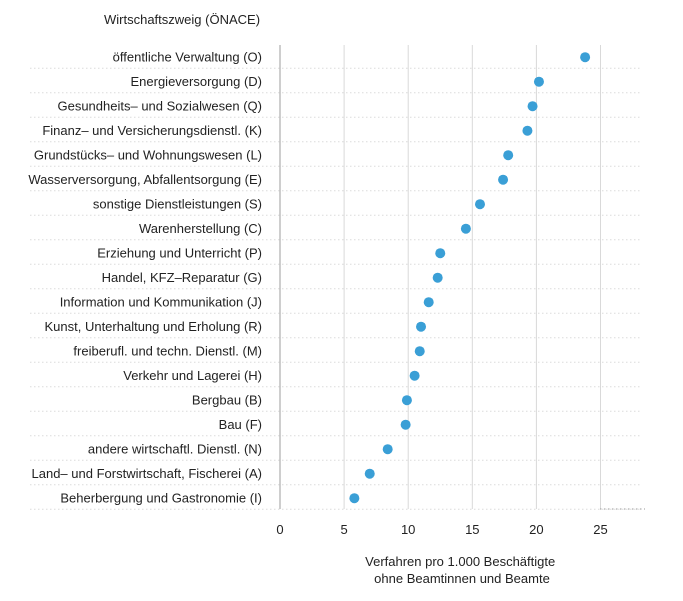 This screenshot has width=683, height=601. I want to click on category-label: Beherbergung und Gastronomie (I), so click(161, 498).